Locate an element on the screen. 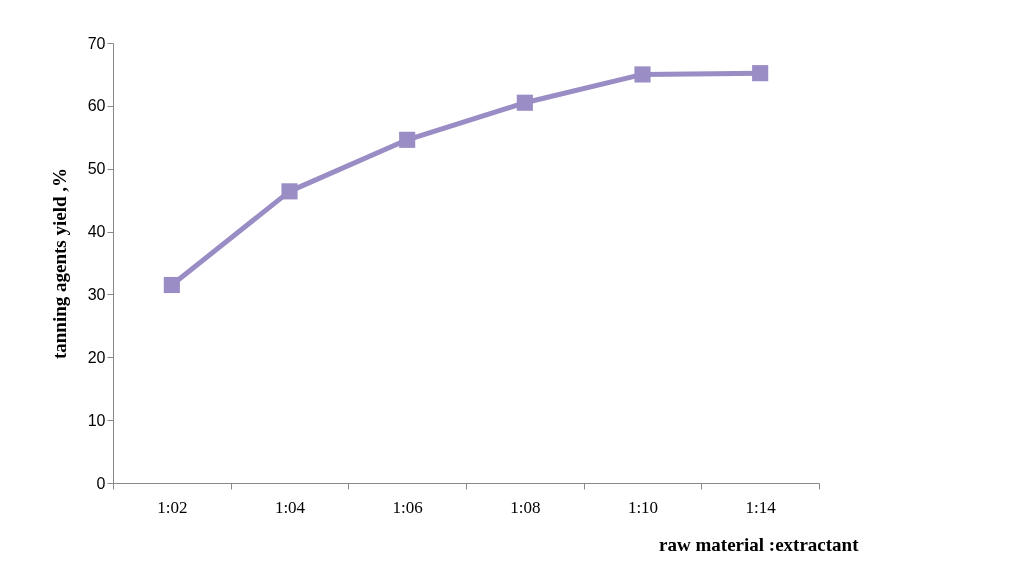 This screenshot has height=575, width=1014. x-tick-label: 1:06 is located at coordinates (407, 507).